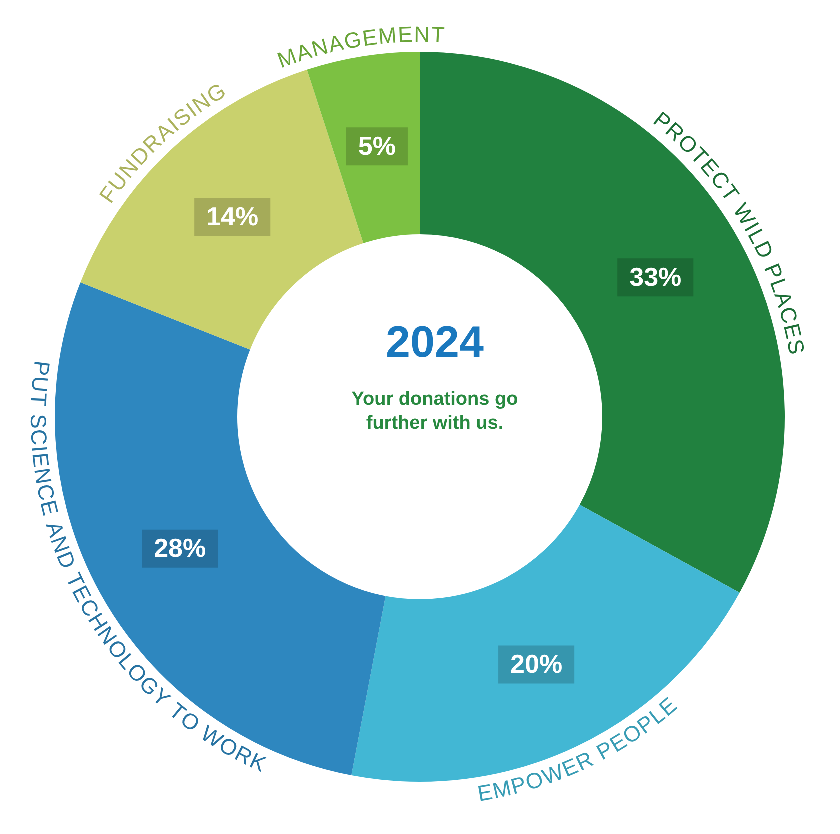 The width and height of the screenshot is (840, 834). What do you see at coordinates (579, 749) in the screenshot?
I see `category-label: EMPOWER PEOPLE` at bounding box center [579, 749].